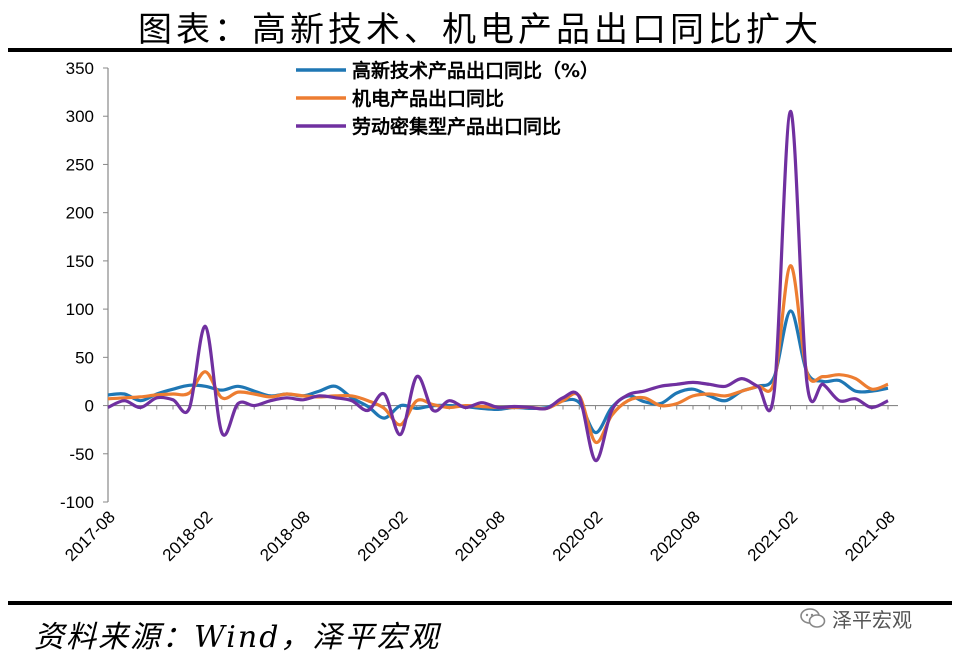  Describe the element at coordinates (80, 261) in the screenshot. I see `y-tick-label: 150` at that location.